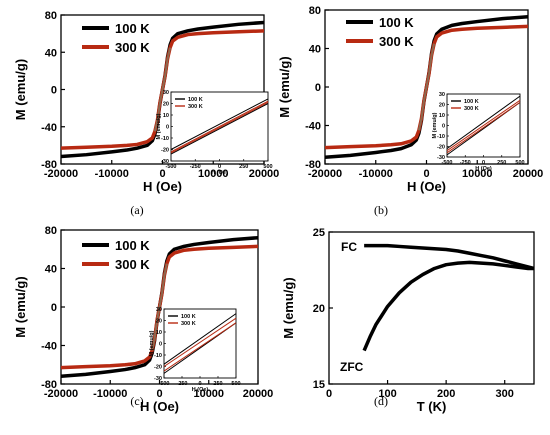  I want to click on y-tick-label: 15, so click(319, 385).